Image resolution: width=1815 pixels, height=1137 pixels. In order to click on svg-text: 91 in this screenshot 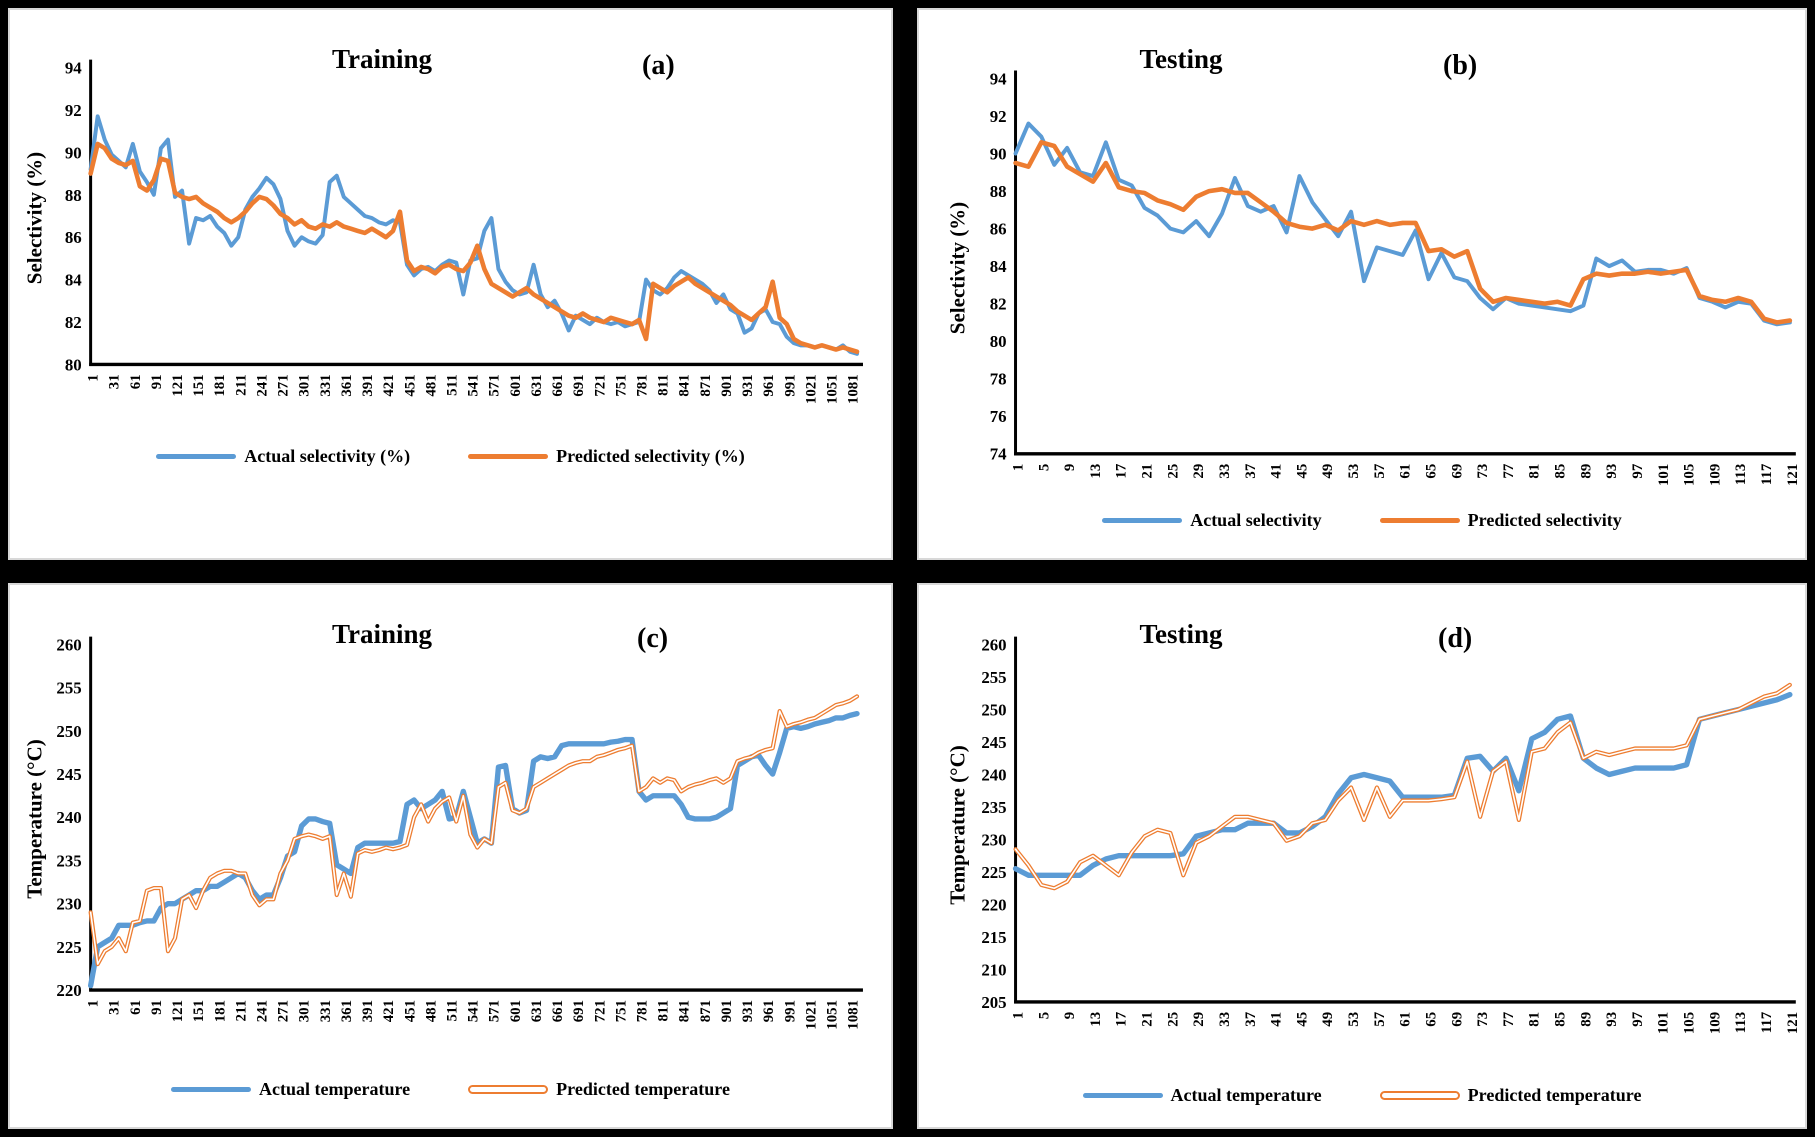, I will do `click(157, 1007)`.